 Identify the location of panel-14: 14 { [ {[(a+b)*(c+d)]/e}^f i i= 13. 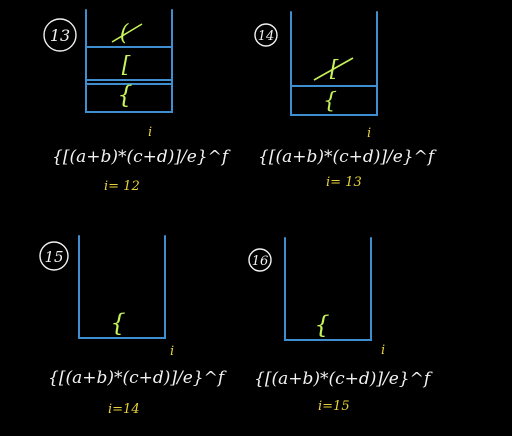
(345, 100).